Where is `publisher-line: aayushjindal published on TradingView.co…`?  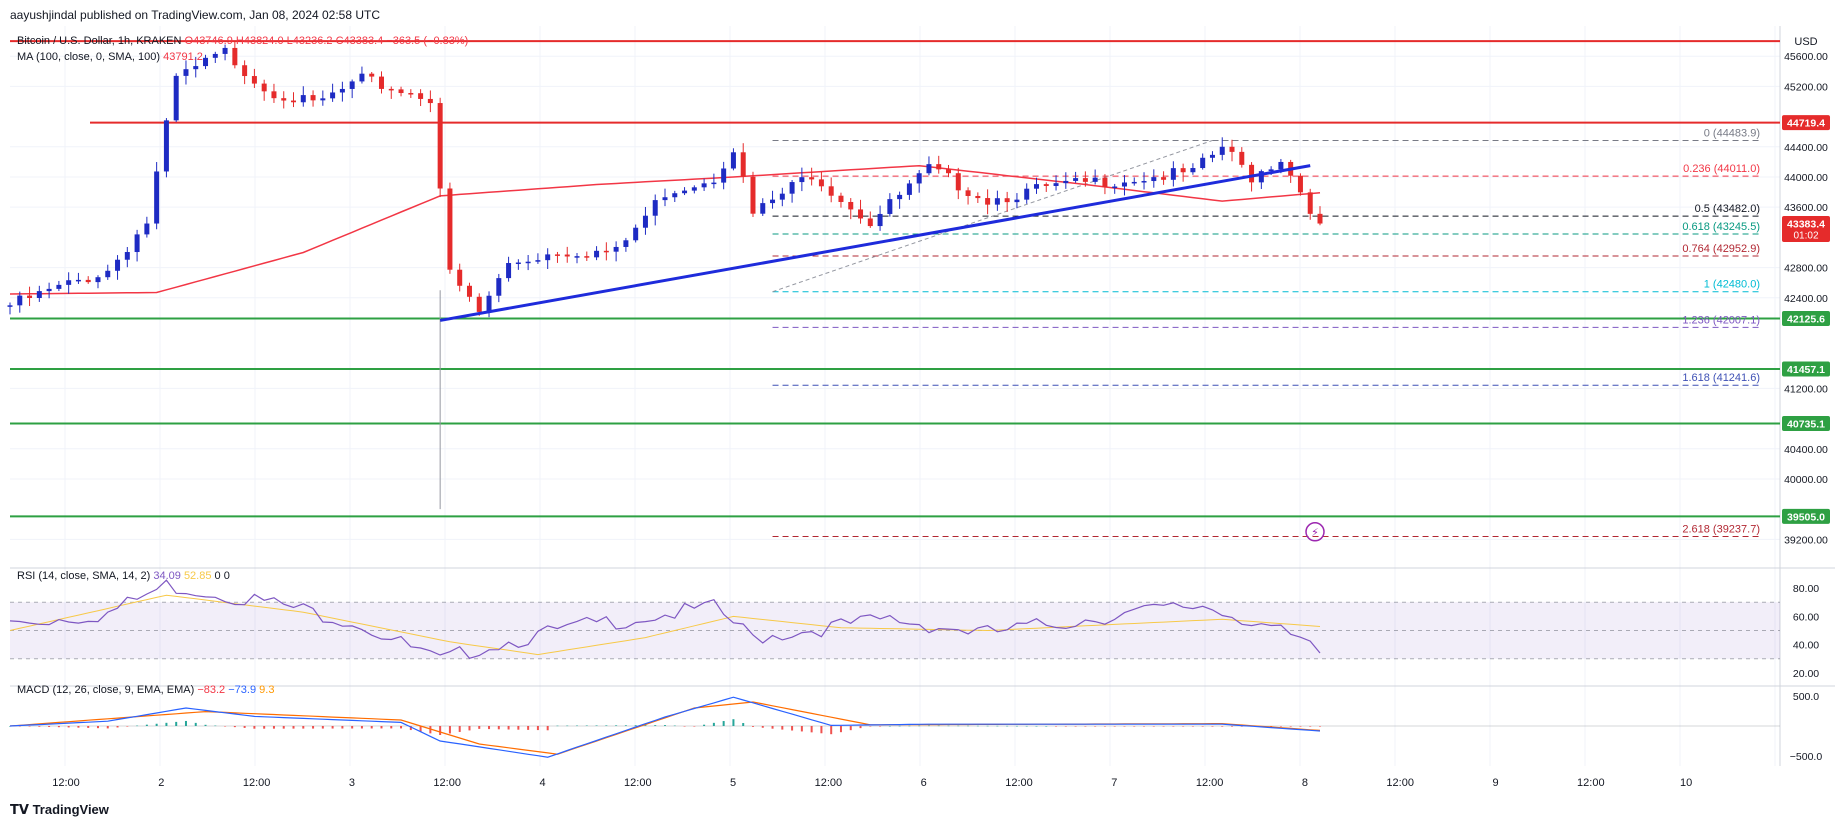
publisher-line: aayushjindal published on TradingView.co… is located at coordinates (195, 15).